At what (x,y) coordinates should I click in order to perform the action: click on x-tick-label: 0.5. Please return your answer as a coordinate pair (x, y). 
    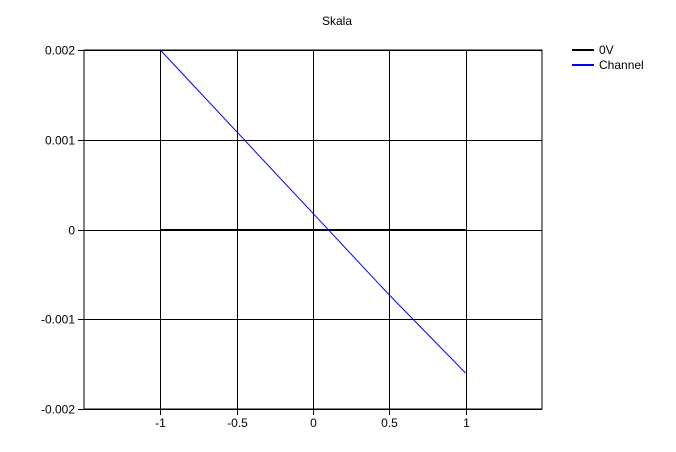
    Looking at the image, I should click on (389, 423).